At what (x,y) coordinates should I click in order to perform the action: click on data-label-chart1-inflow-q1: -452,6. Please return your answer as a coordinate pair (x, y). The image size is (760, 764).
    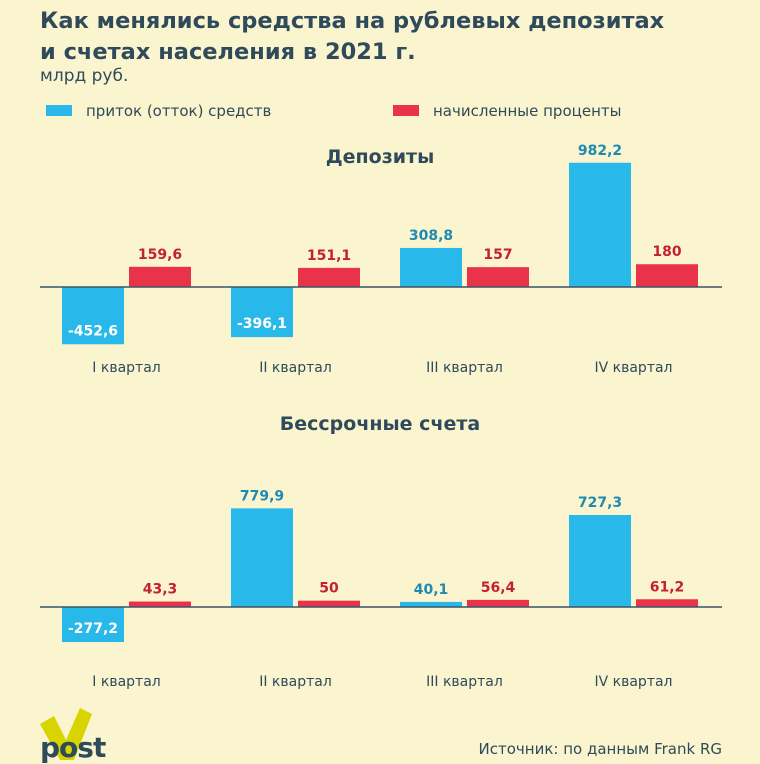
    Looking at the image, I should click on (93, 331).